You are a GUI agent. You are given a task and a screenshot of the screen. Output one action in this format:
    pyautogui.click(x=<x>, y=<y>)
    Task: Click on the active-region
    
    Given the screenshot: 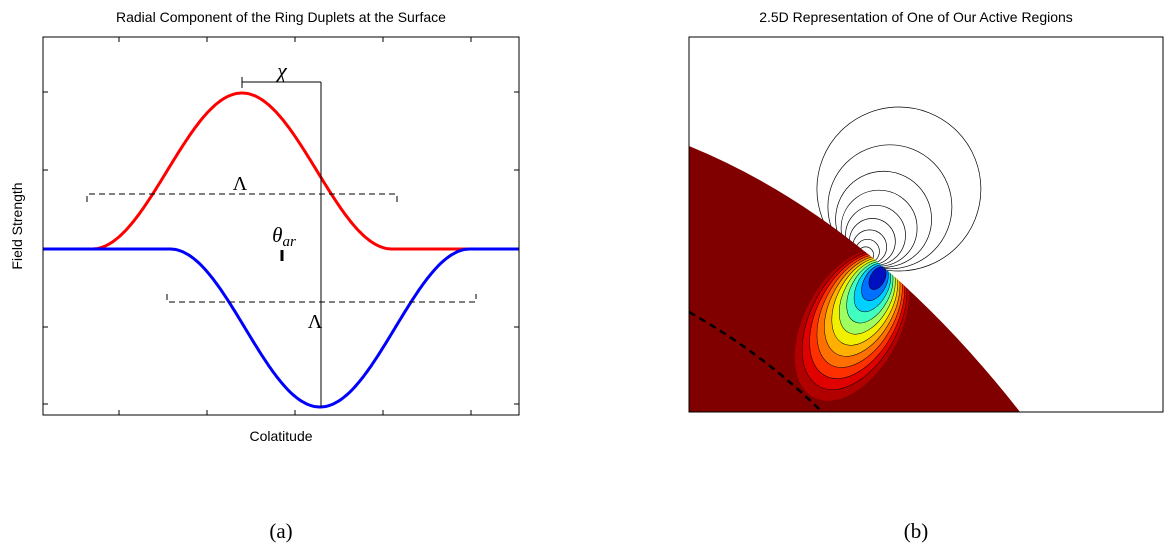 What is the action you would take?
    pyautogui.click(x=852, y=325)
    